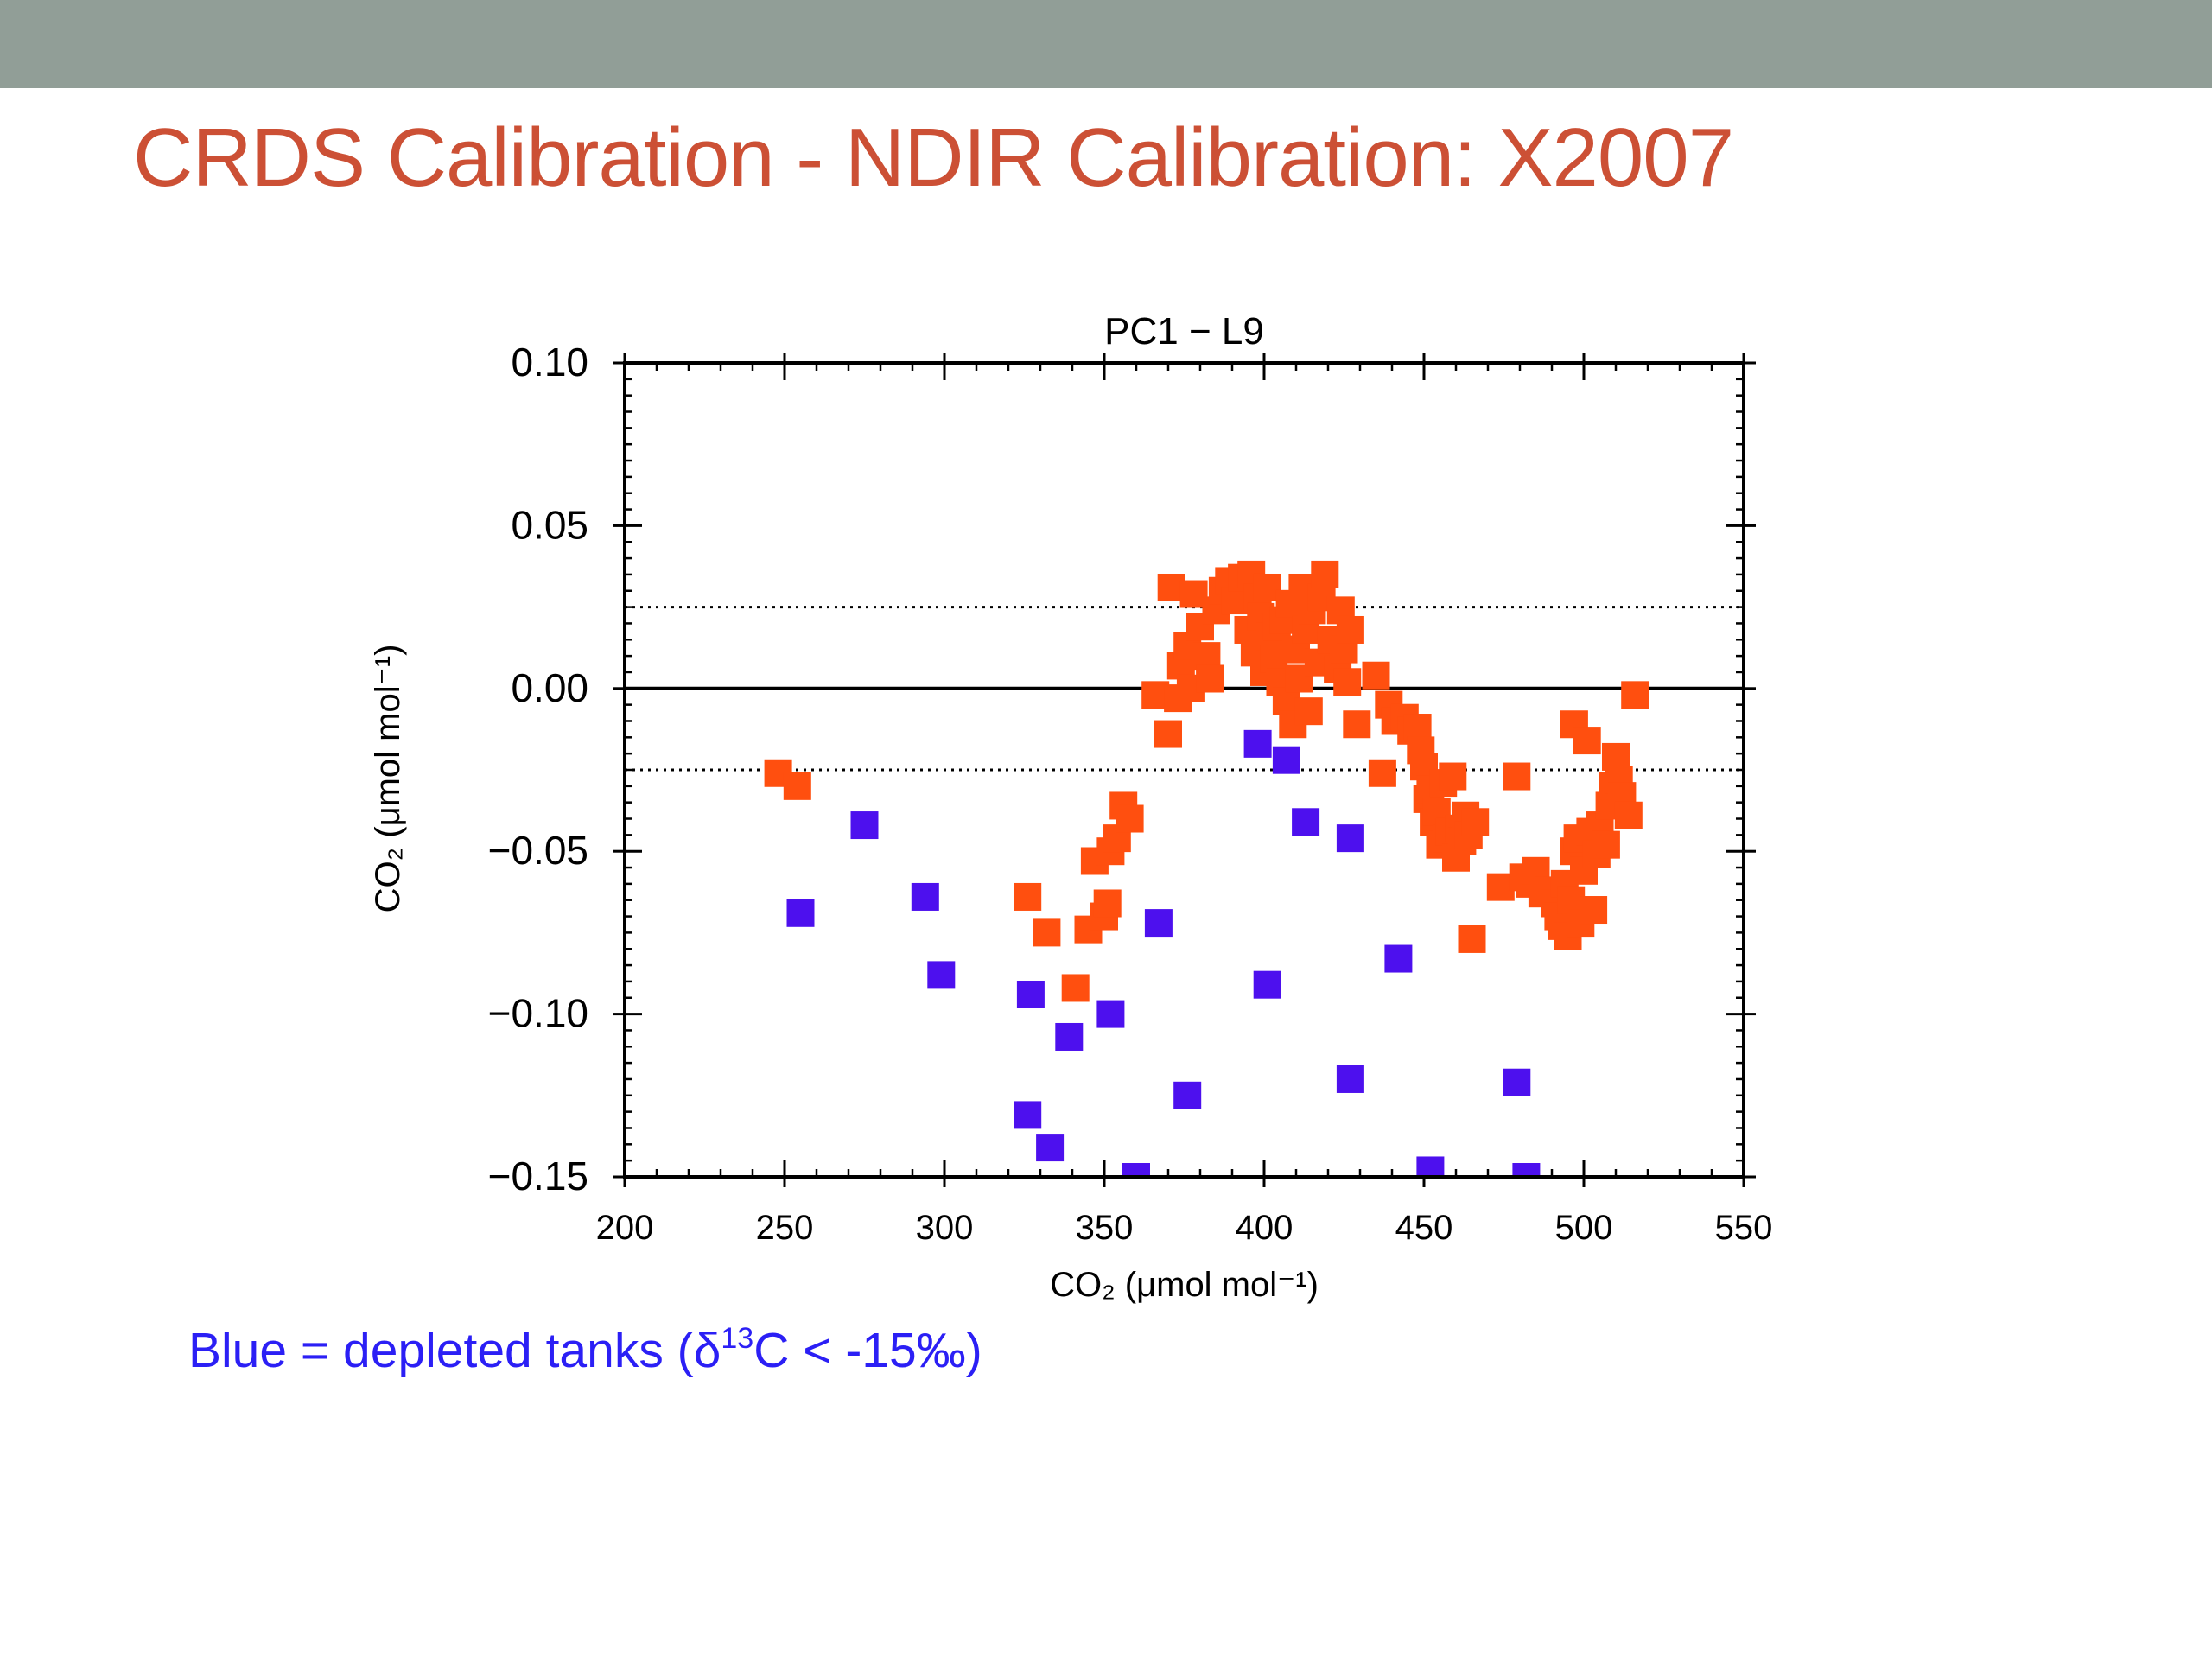 Image resolution: width=2212 pixels, height=1659 pixels. Describe the element at coordinates (1584, 1228) in the screenshot. I see `x-tick-label: 500` at that location.